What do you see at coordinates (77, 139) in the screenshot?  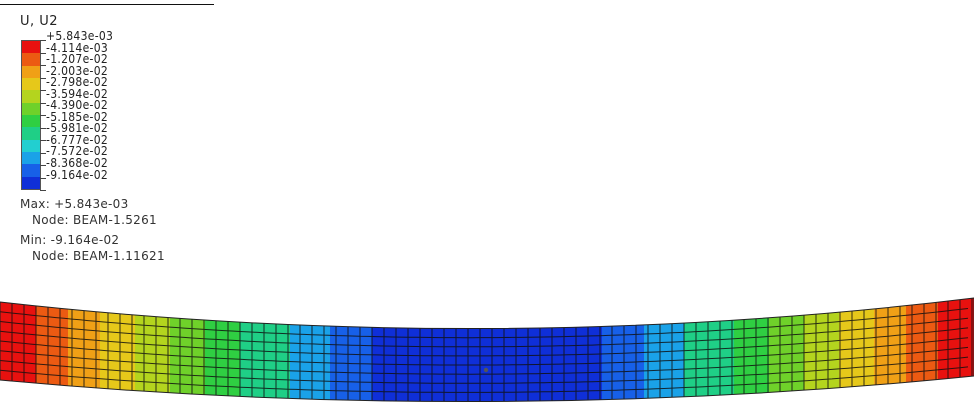 I see `legend-value: -6.777e-02` at bounding box center [77, 139].